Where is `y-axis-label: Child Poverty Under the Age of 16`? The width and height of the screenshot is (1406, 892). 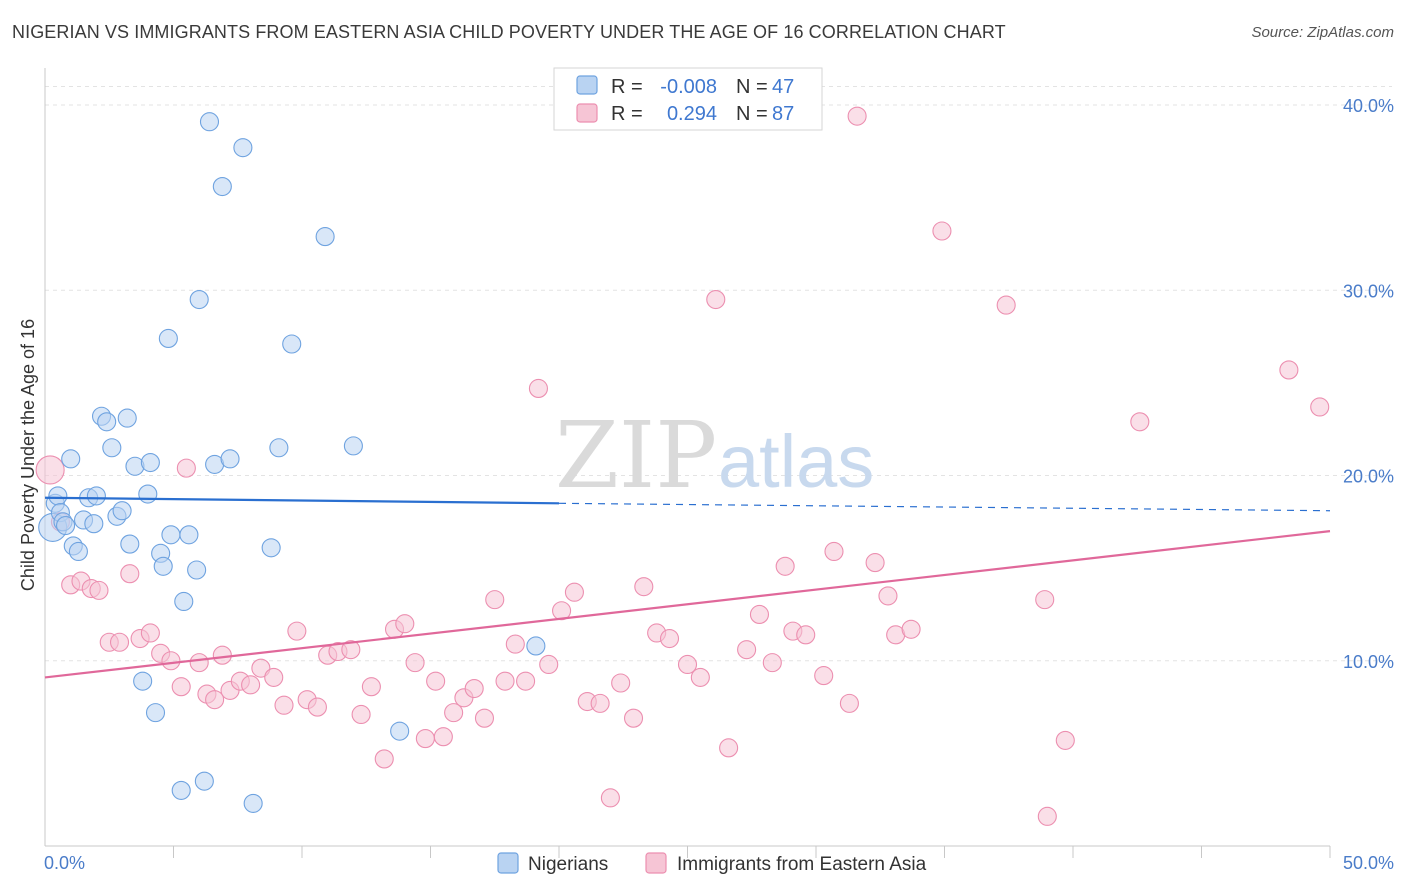 y-axis-label: Child Poverty Under the Age of 16 is located at coordinates (28, 455).